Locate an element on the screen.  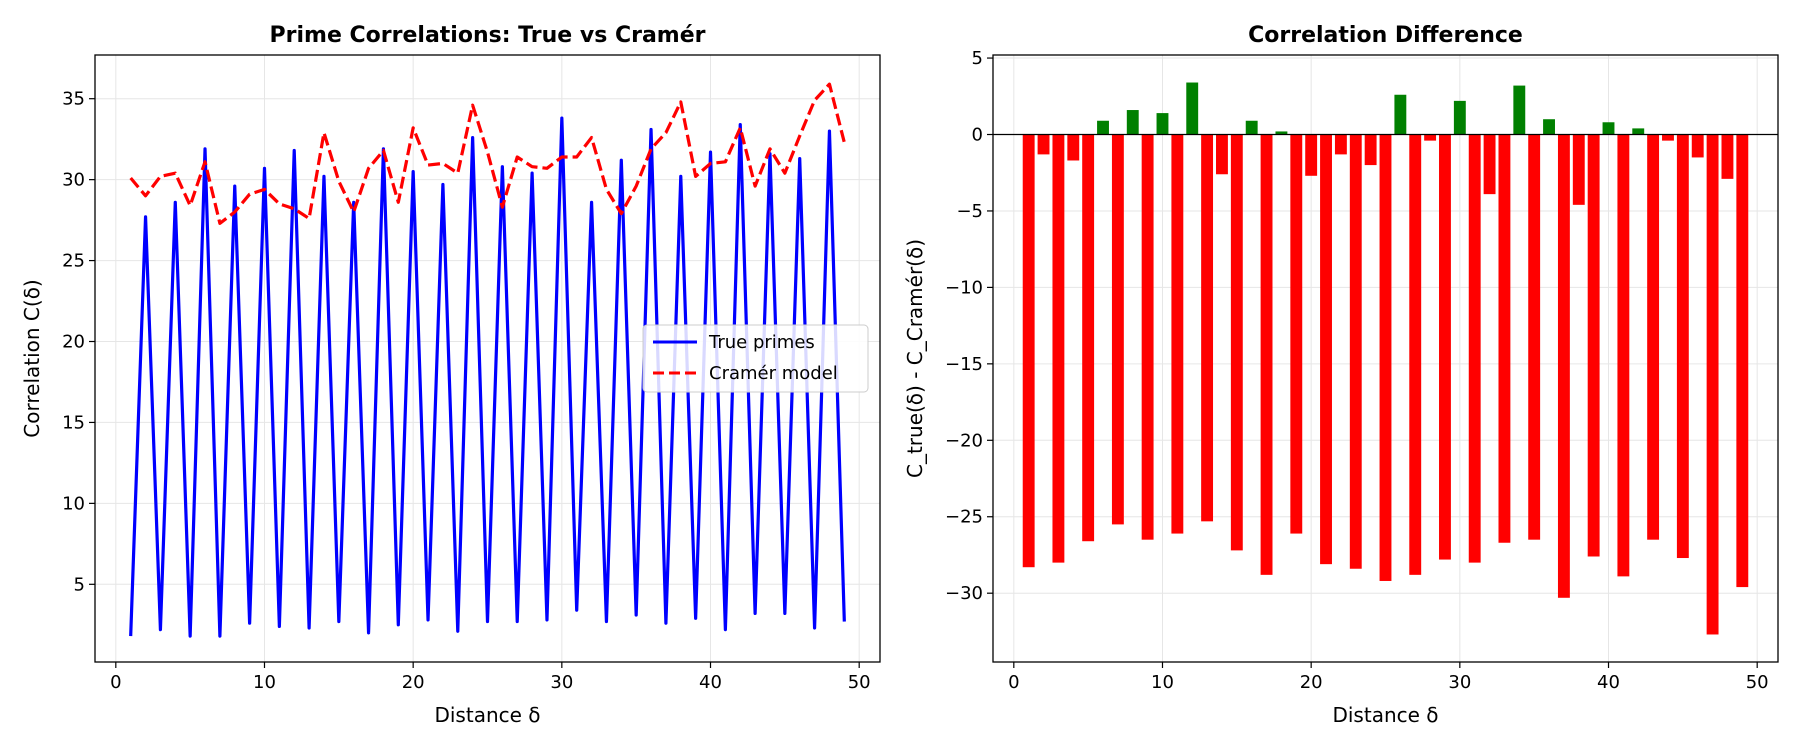
right-chart-title: Correlation Difference is located at coordinates (1385, 35).